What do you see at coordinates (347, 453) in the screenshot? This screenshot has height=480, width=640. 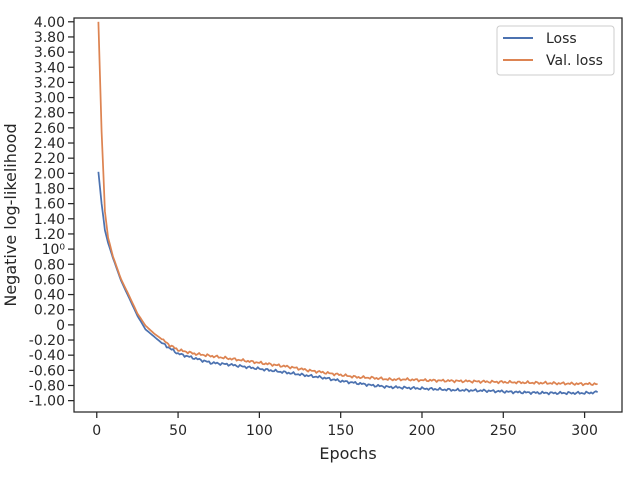 I see `x-axis-label: Epochs` at bounding box center [347, 453].